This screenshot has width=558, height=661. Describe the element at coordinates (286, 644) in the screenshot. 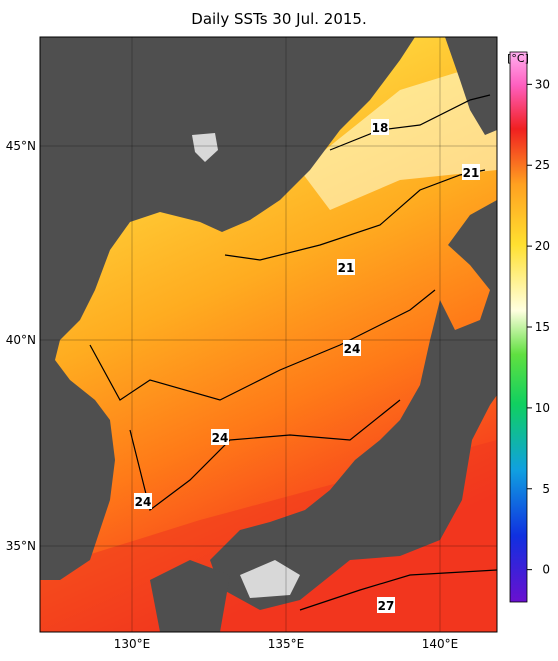

I see `lon-label: 135°E` at that location.